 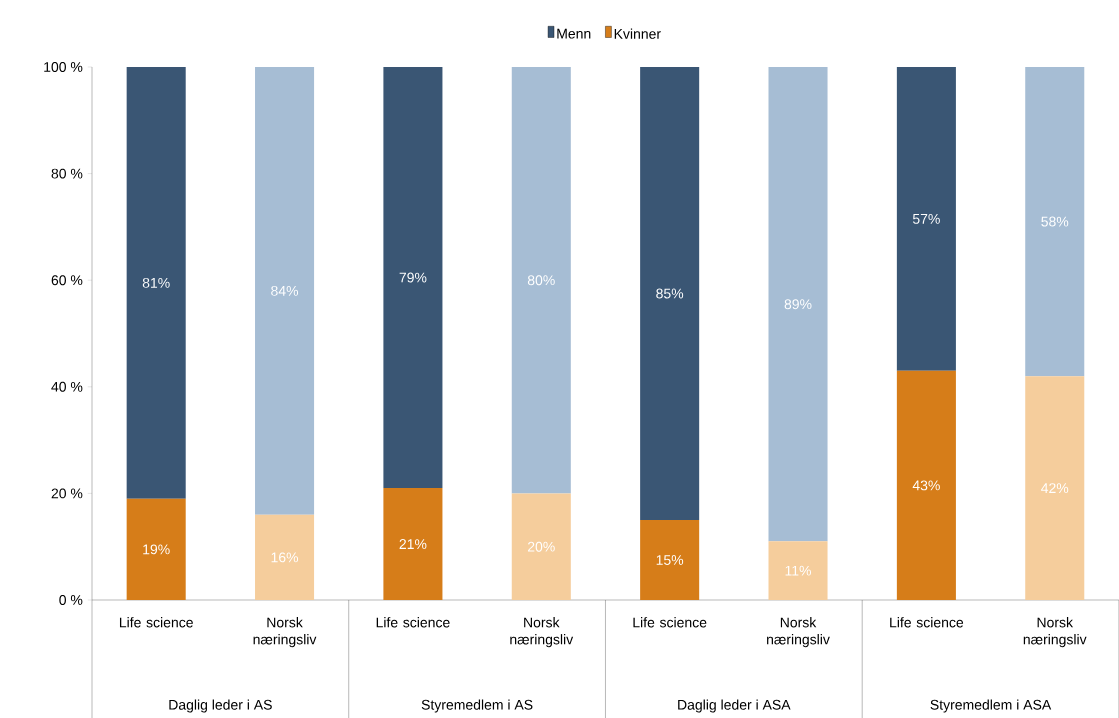 I want to click on data-label: 20%, so click(x=541, y=546).